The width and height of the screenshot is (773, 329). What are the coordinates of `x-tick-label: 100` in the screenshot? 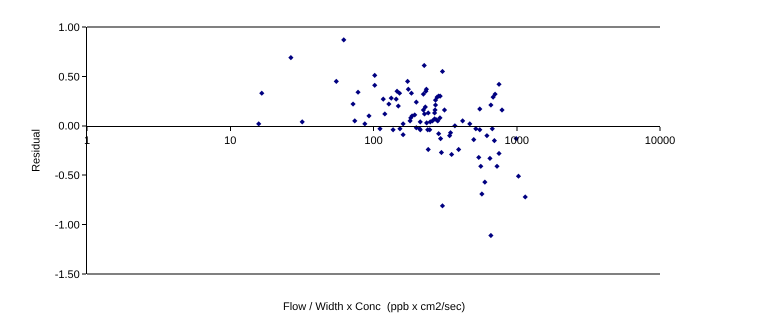 It's located at (373, 141).